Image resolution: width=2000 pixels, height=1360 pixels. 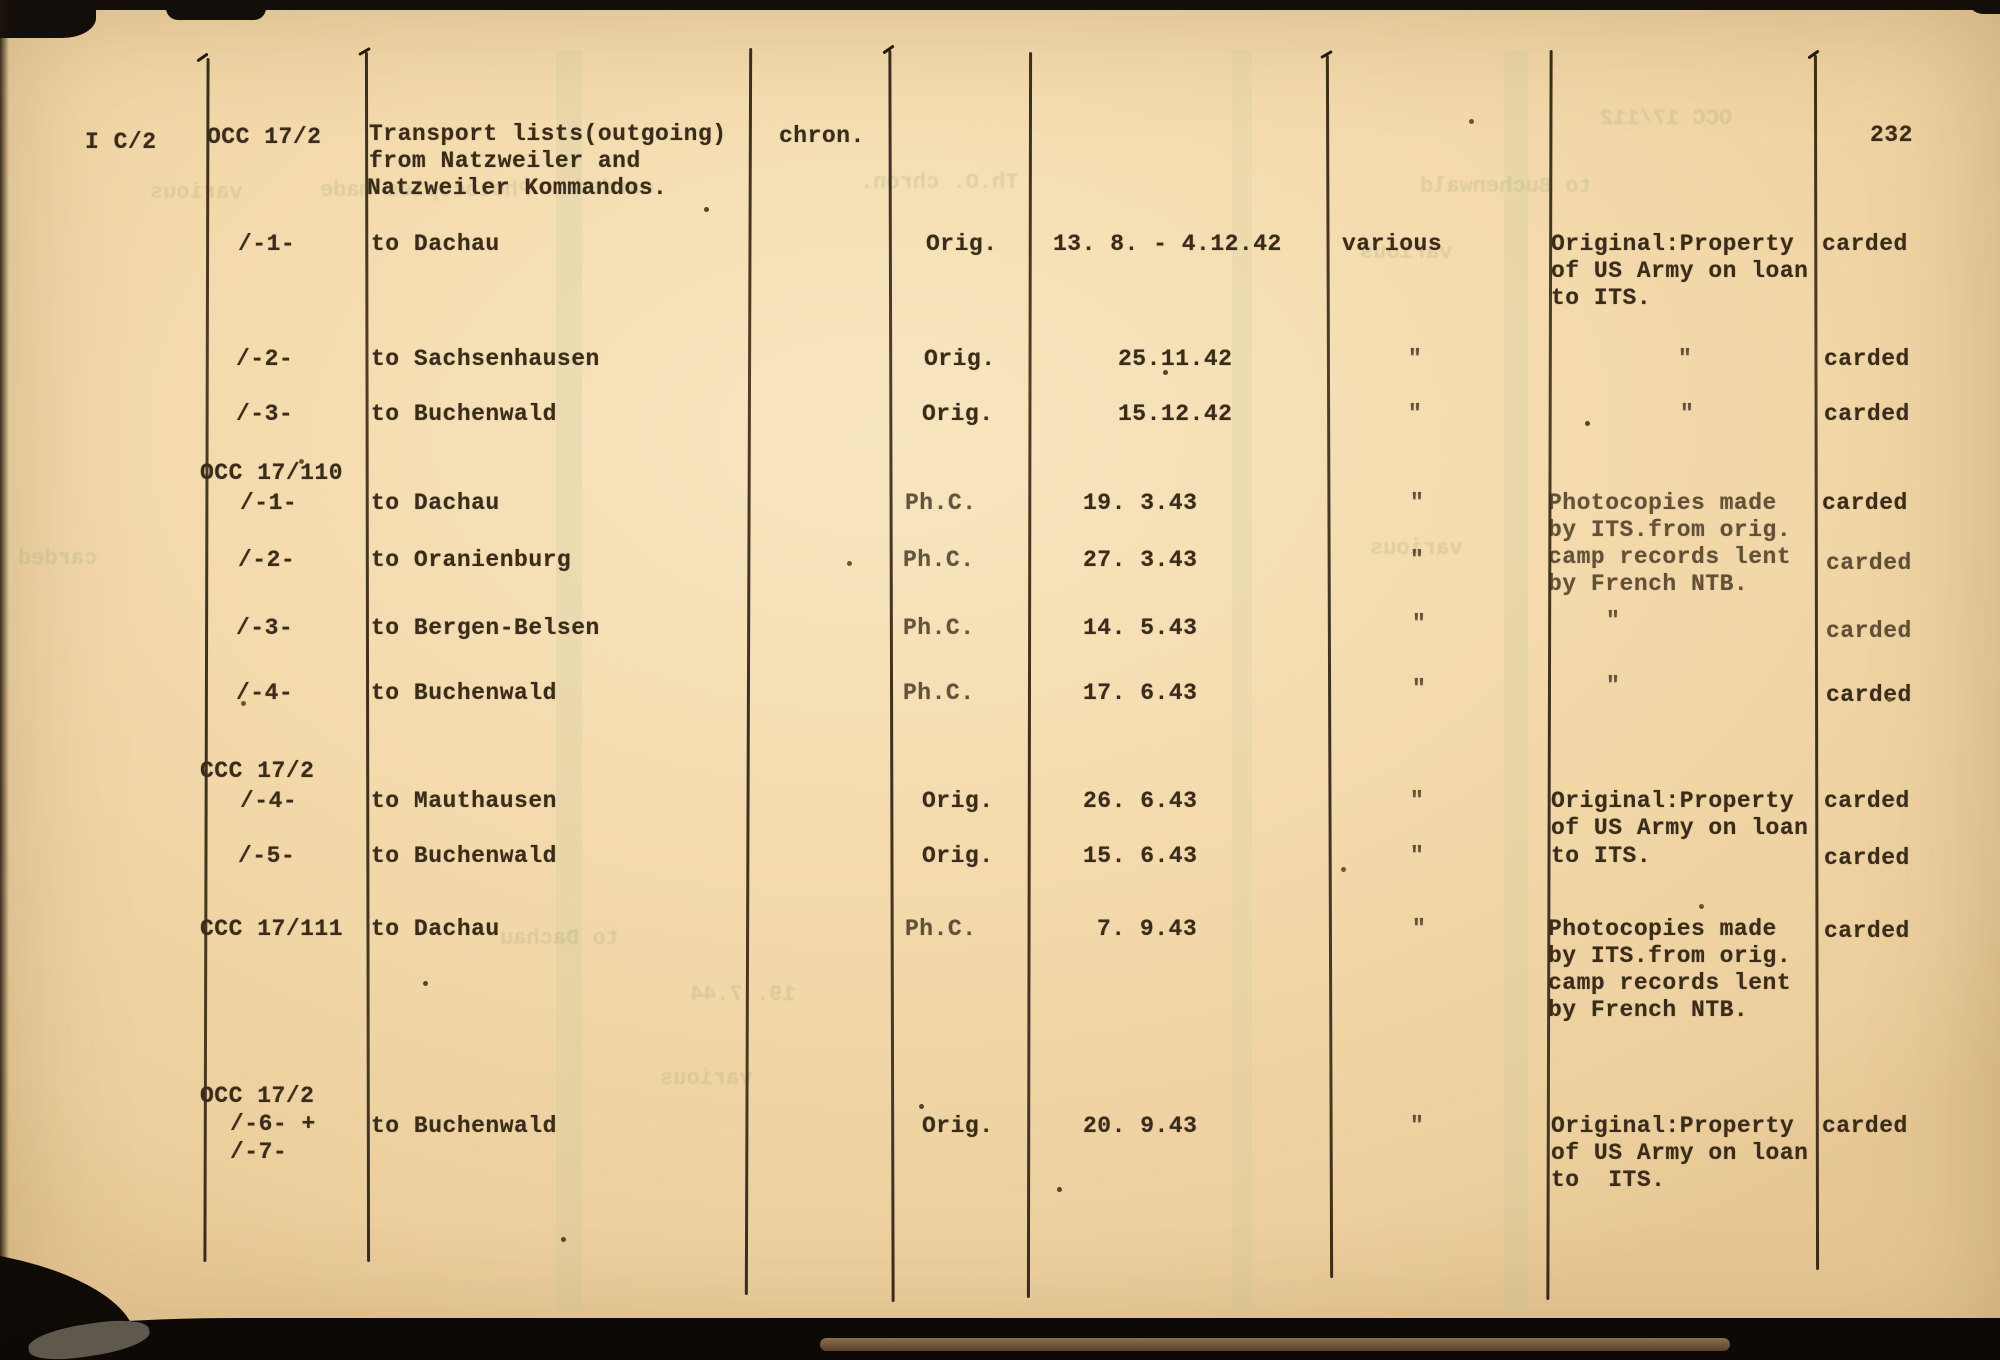 I want to click on date-range: 19. 3.43, so click(x=1140, y=503).